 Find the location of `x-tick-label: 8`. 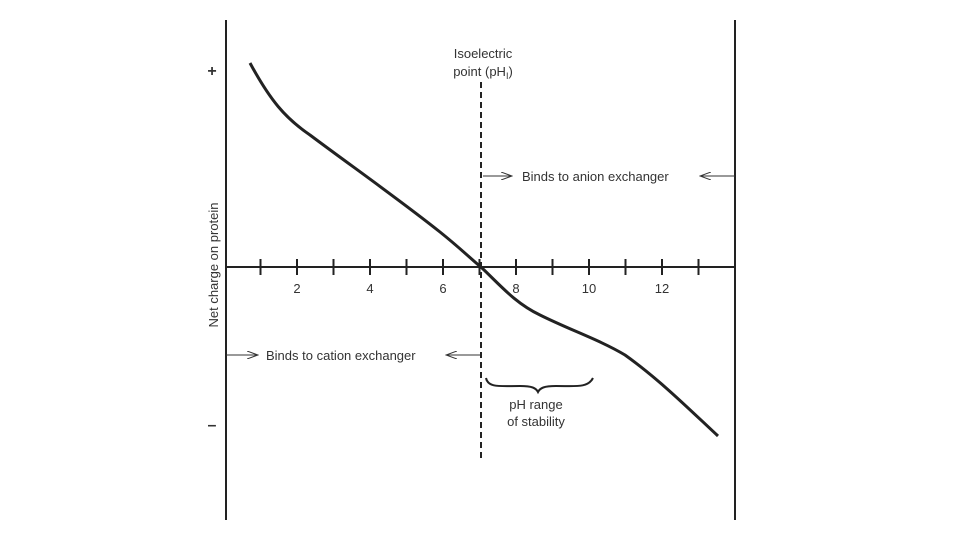

x-tick-label: 8 is located at coordinates (515, 288).